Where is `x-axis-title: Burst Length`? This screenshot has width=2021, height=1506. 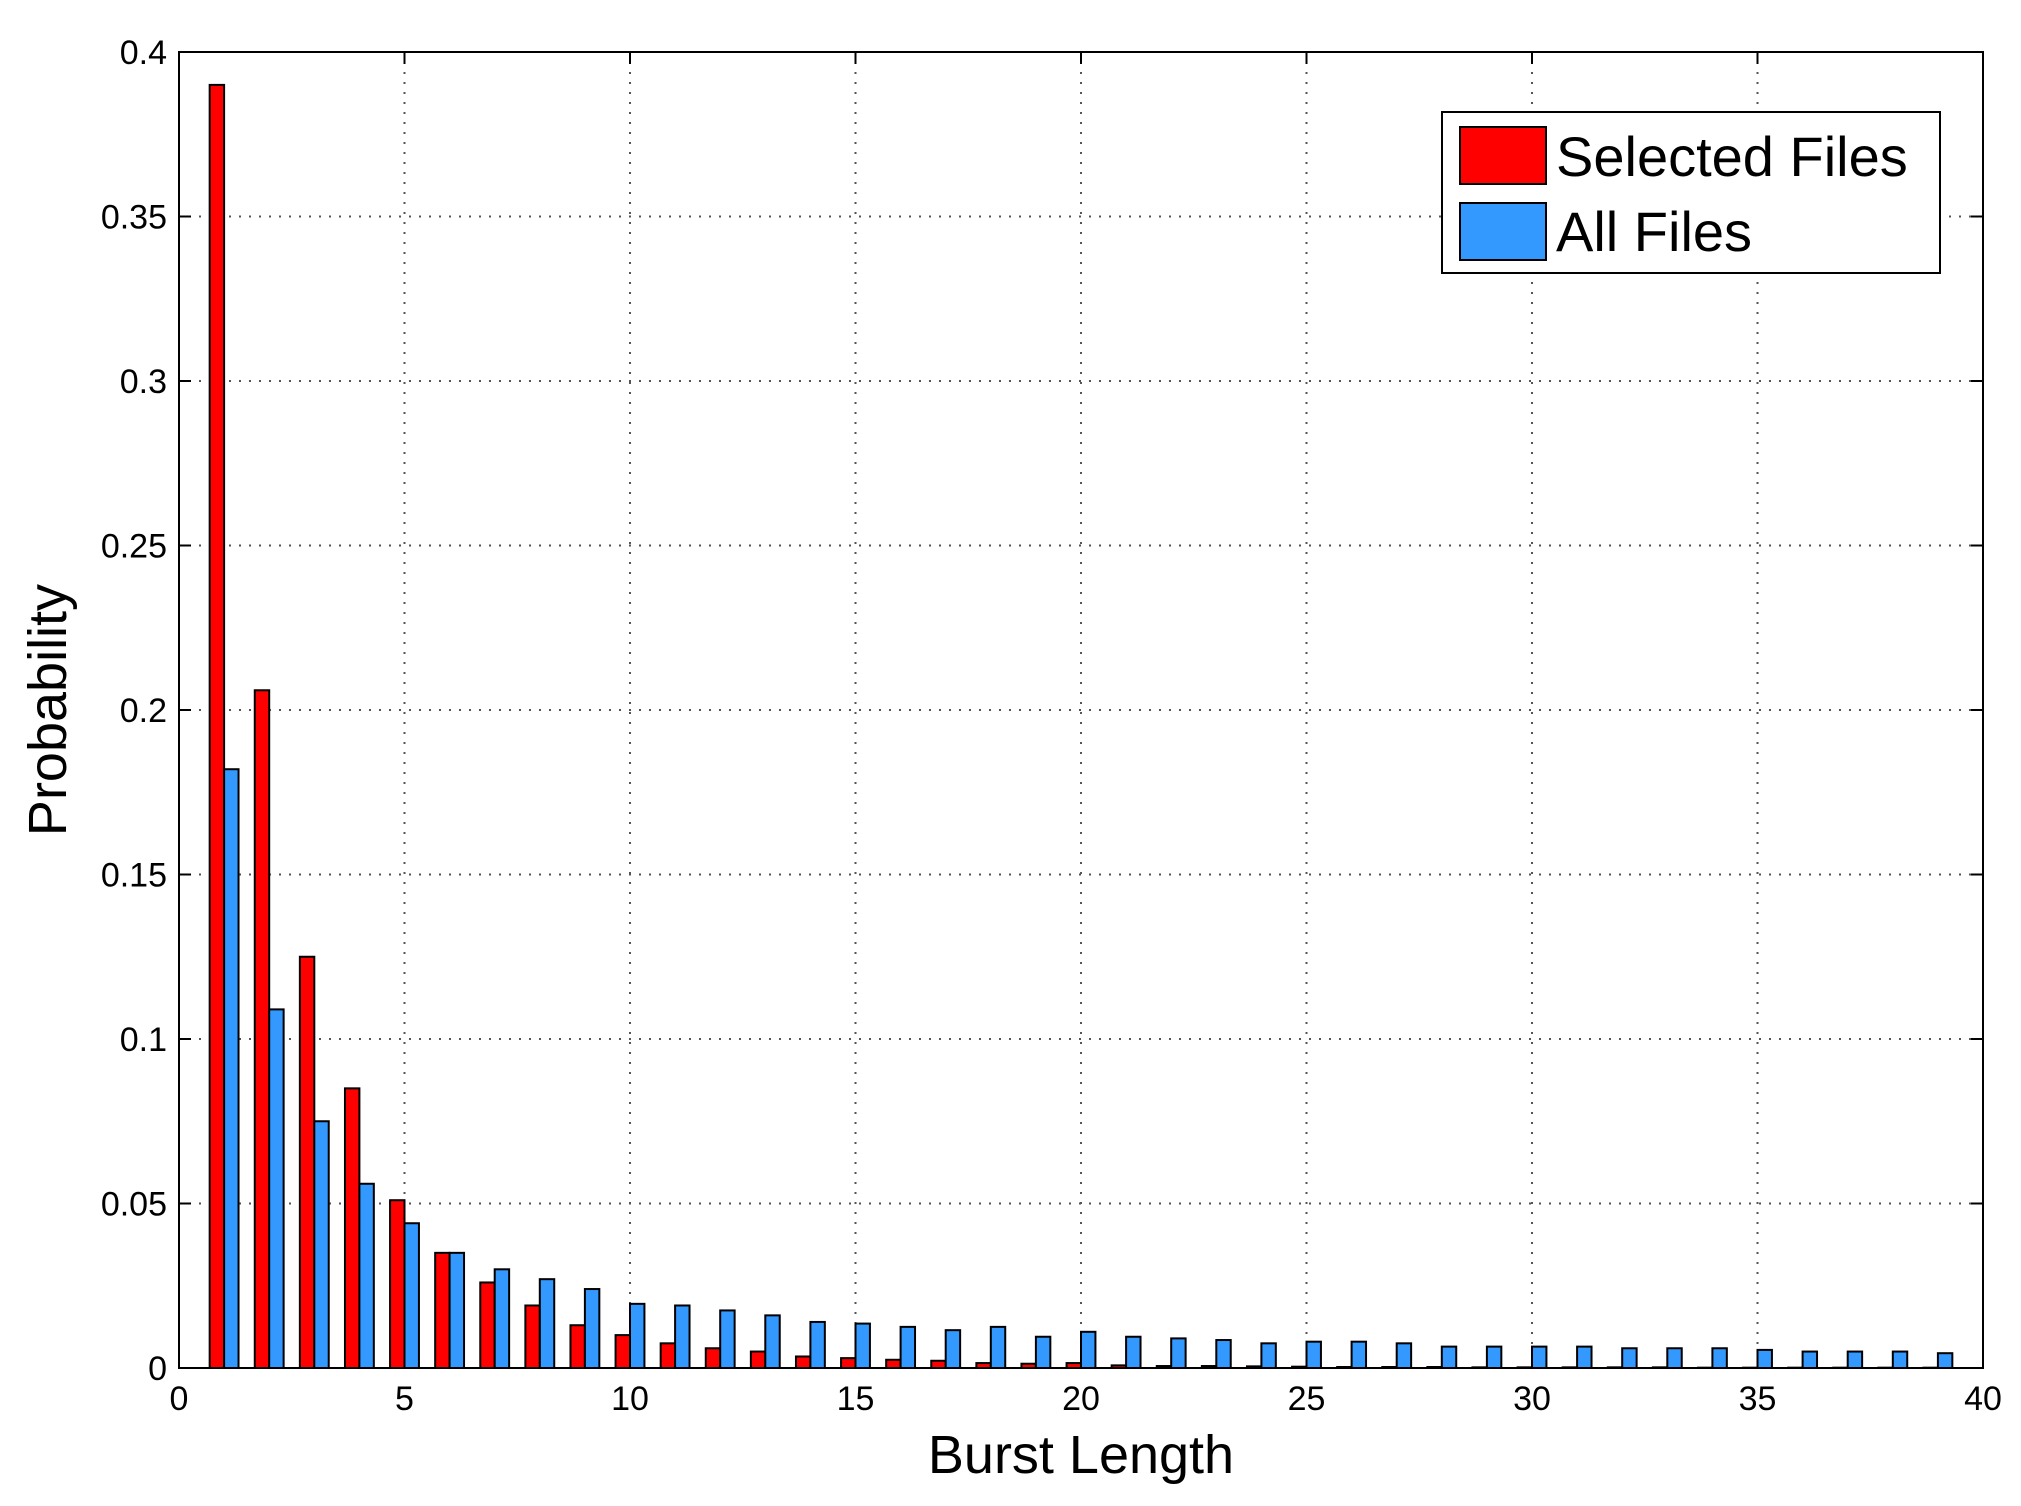
x-axis-title: Burst Length is located at coordinates (1081, 1455).